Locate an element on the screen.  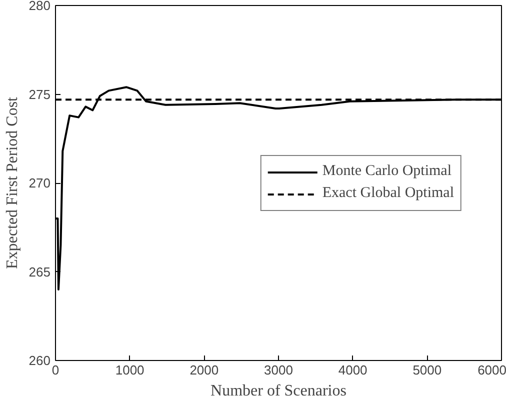
x-tick-label: 2000 is located at coordinates (204, 370).